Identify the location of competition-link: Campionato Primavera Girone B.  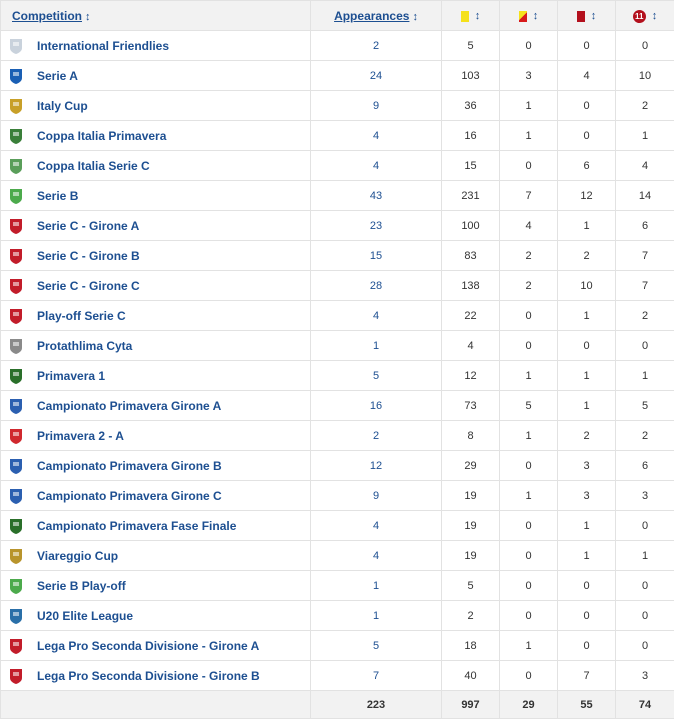
(129, 466).